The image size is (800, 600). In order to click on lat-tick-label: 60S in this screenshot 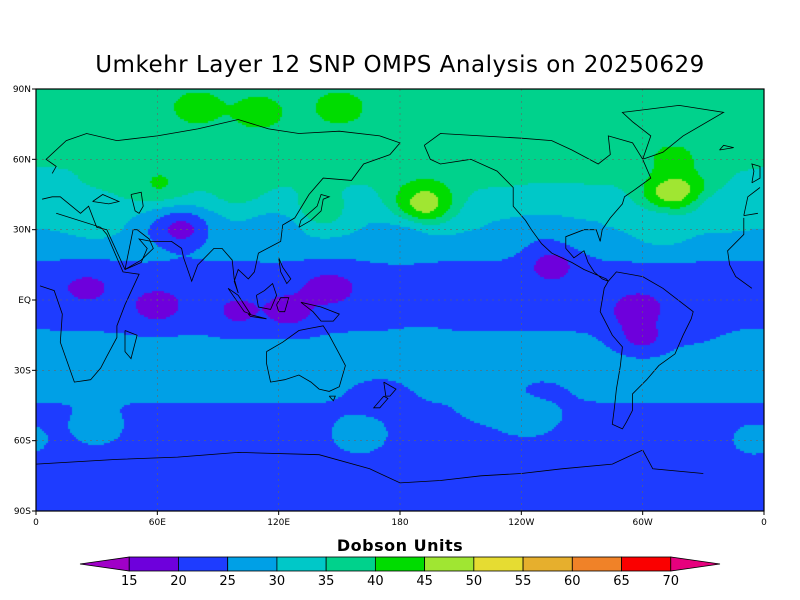, I will do `click(22, 442)`.